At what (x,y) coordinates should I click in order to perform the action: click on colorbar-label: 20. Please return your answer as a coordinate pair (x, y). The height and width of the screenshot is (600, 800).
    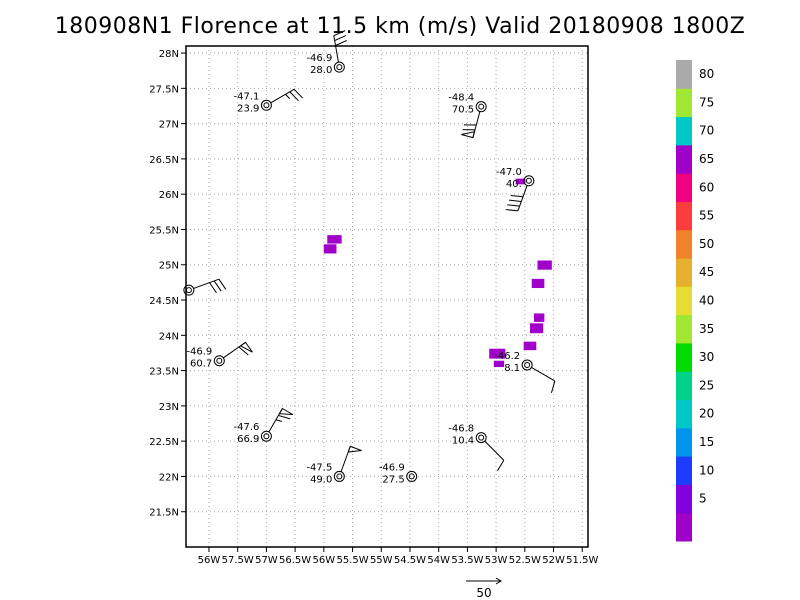
    Looking at the image, I should click on (706, 414).